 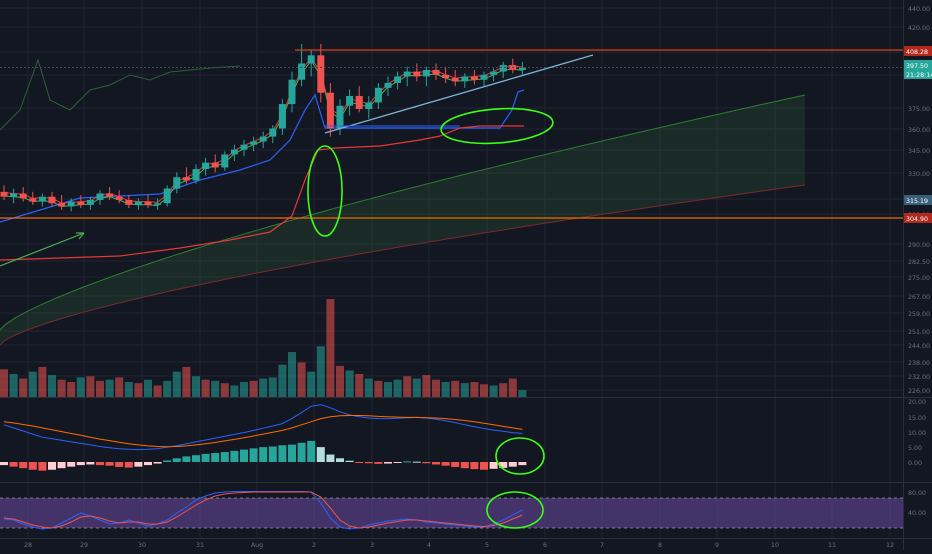 What do you see at coordinates (919, 245) in the screenshot?
I see `price-tick-label: 290.00` at bounding box center [919, 245].